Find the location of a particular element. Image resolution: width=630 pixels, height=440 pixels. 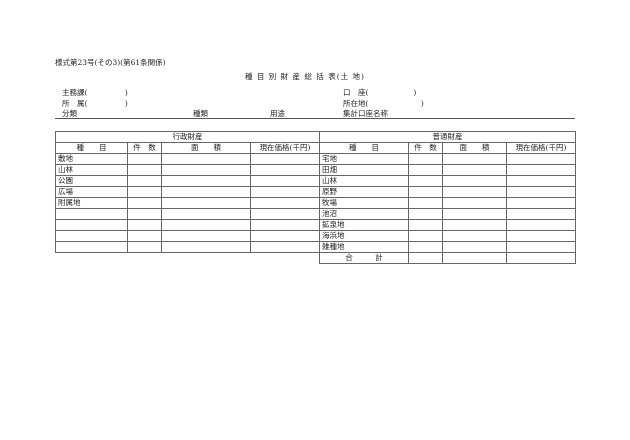

table-row: 宅地 is located at coordinates (447, 159).